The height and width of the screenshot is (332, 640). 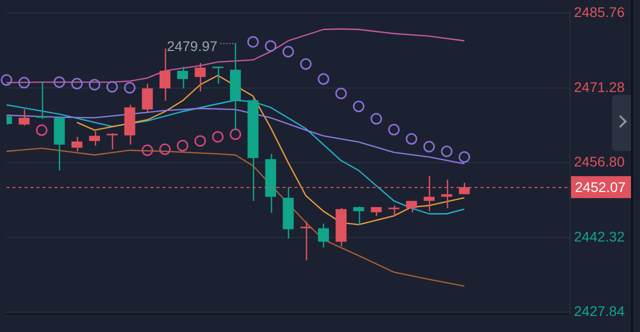 I want to click on ref-line-label: 2452.07, so click(x=600, y=186).